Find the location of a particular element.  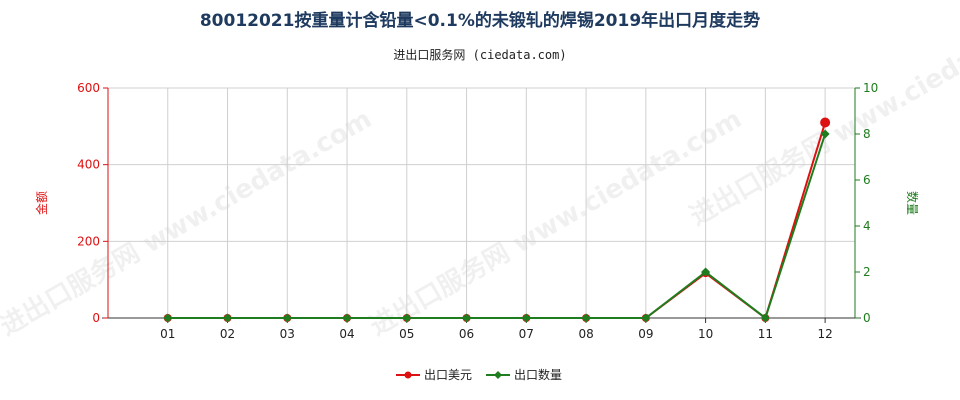

x-tick-label: 07 is located at coordinates (526, 334).